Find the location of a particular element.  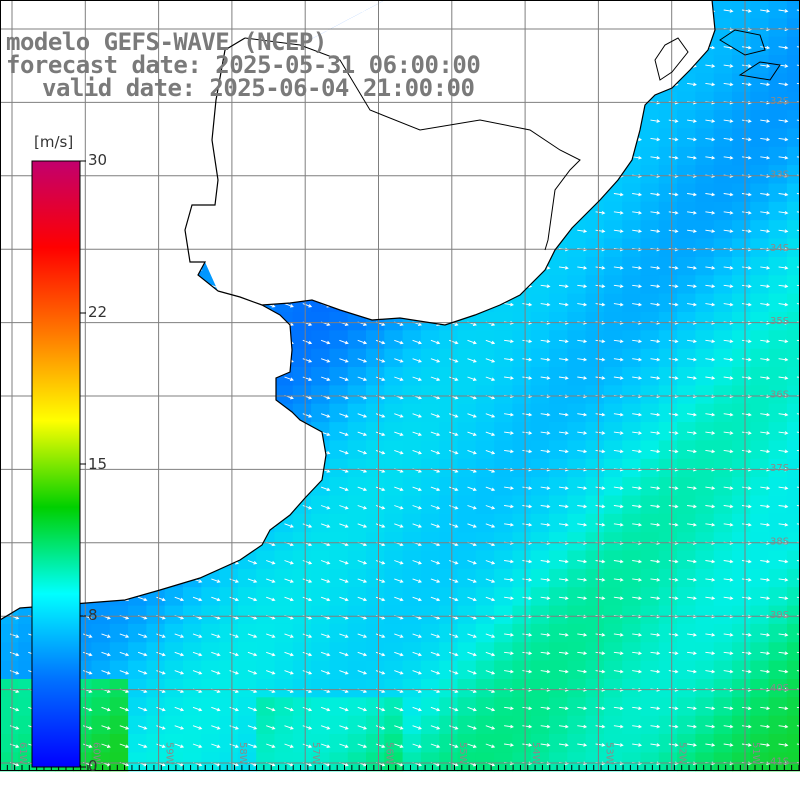

lagoon-outline is located at coordinates (717, 55).